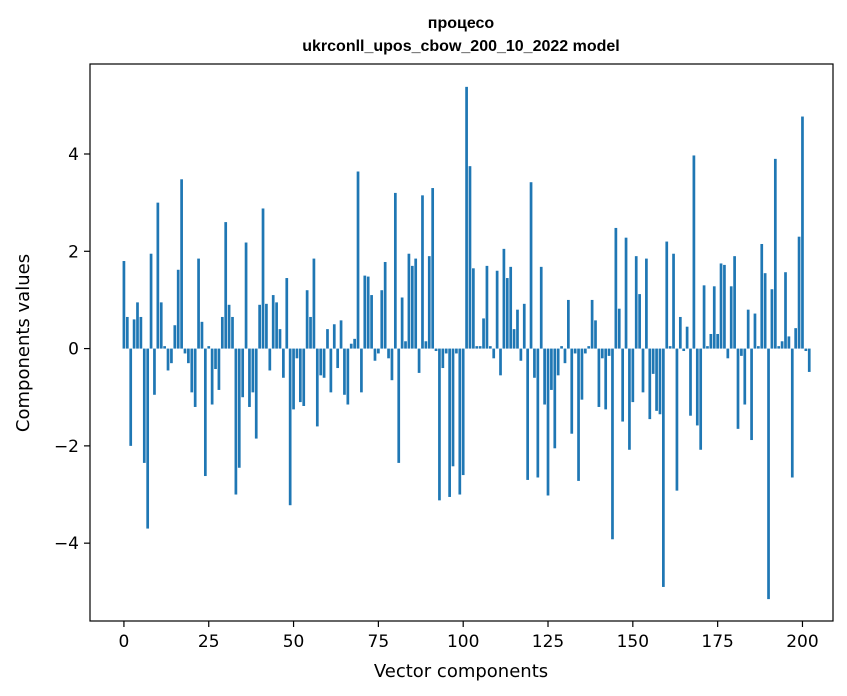 Image resolution: width=847 pixels, height=696 pixels. What do you see at coordinates (802, 642) in the screenshot?
I see `x-tick-label: 200` at bounding box center [802, 642].